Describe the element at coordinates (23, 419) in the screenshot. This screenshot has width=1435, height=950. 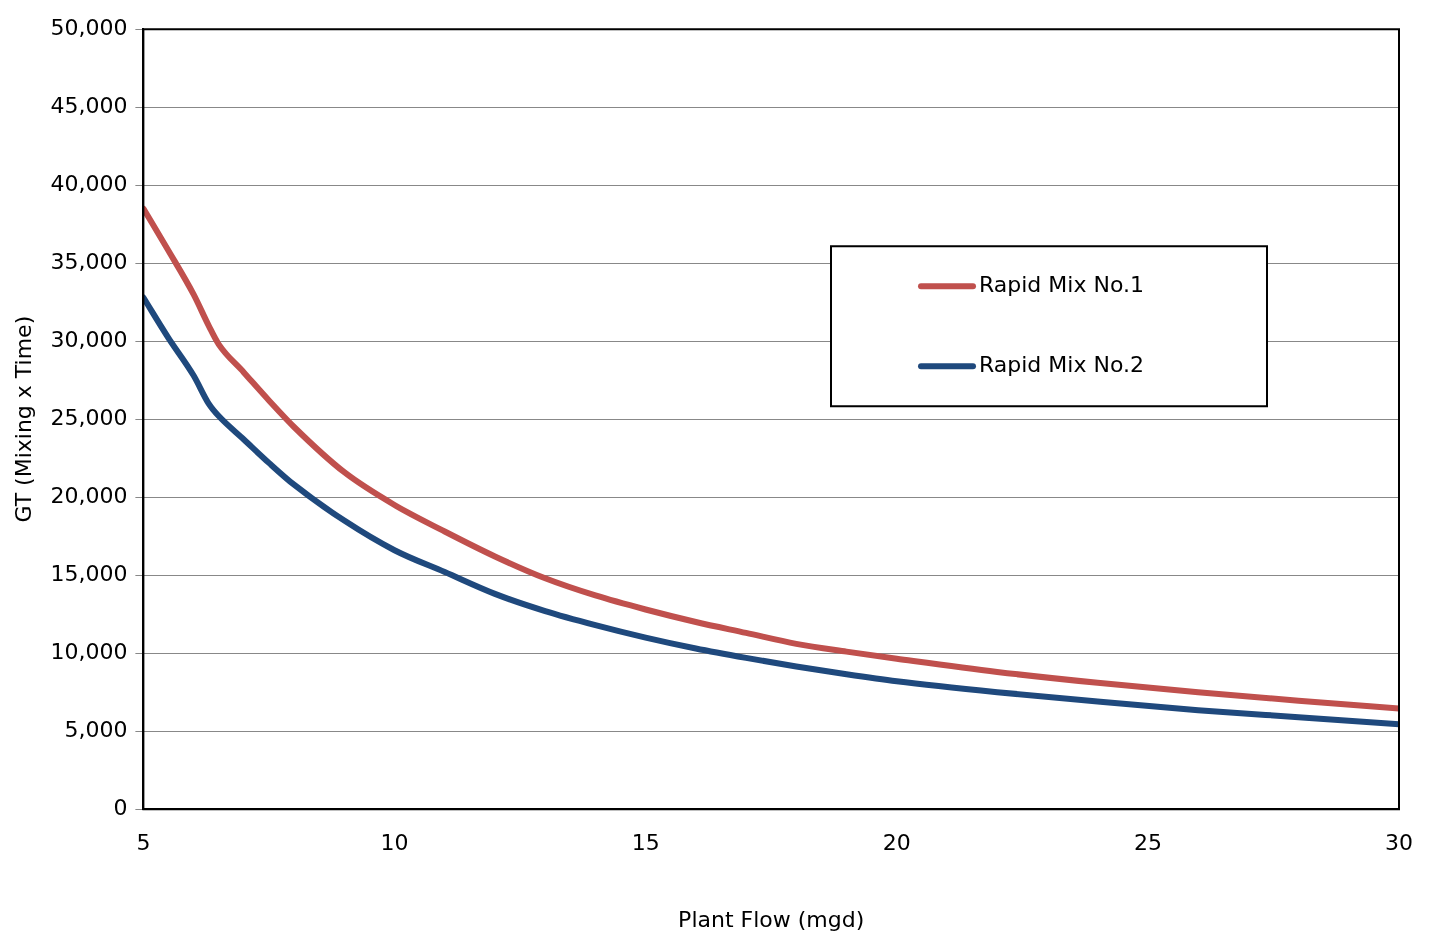
I see `y-axis-title: GT (Mixing x Time)` at that location.